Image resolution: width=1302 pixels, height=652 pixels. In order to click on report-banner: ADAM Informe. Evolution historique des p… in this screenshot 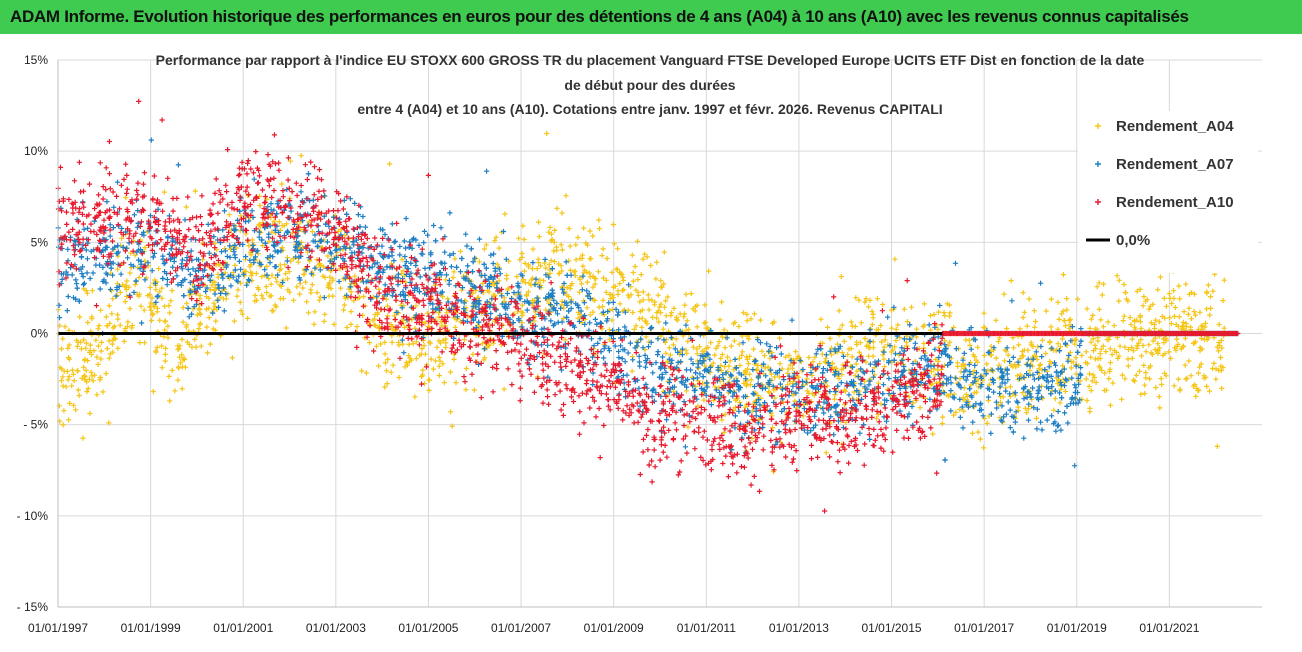, I will do `click(651, 17)`.